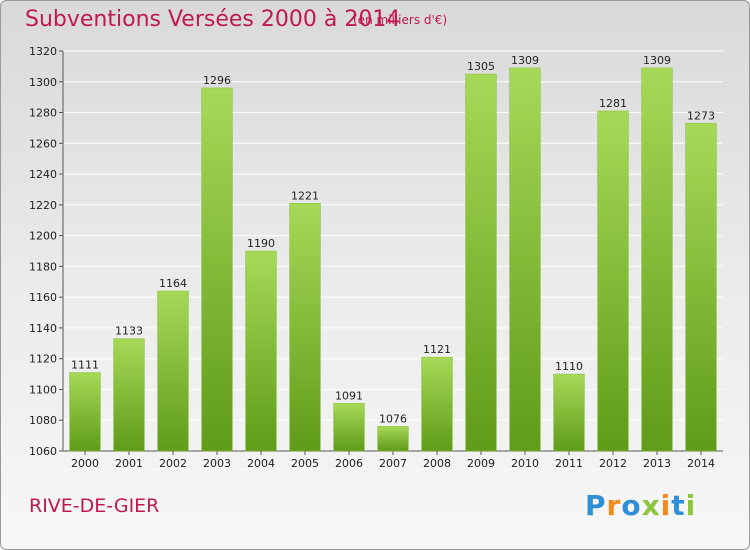 Image resolution: width=750 pixels, height=550 pixels. What do you see at coordinates (569, 463) in the screenshot?
I see `x-tick-label: 2011` at bounding box center [569, 463].